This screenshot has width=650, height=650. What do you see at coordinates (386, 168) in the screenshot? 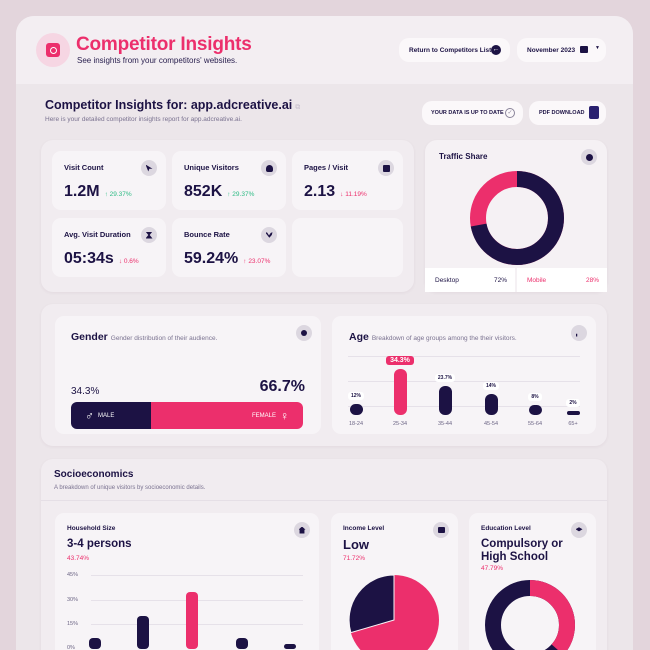
I see `pages-icon` at bounding box center [386, 168].